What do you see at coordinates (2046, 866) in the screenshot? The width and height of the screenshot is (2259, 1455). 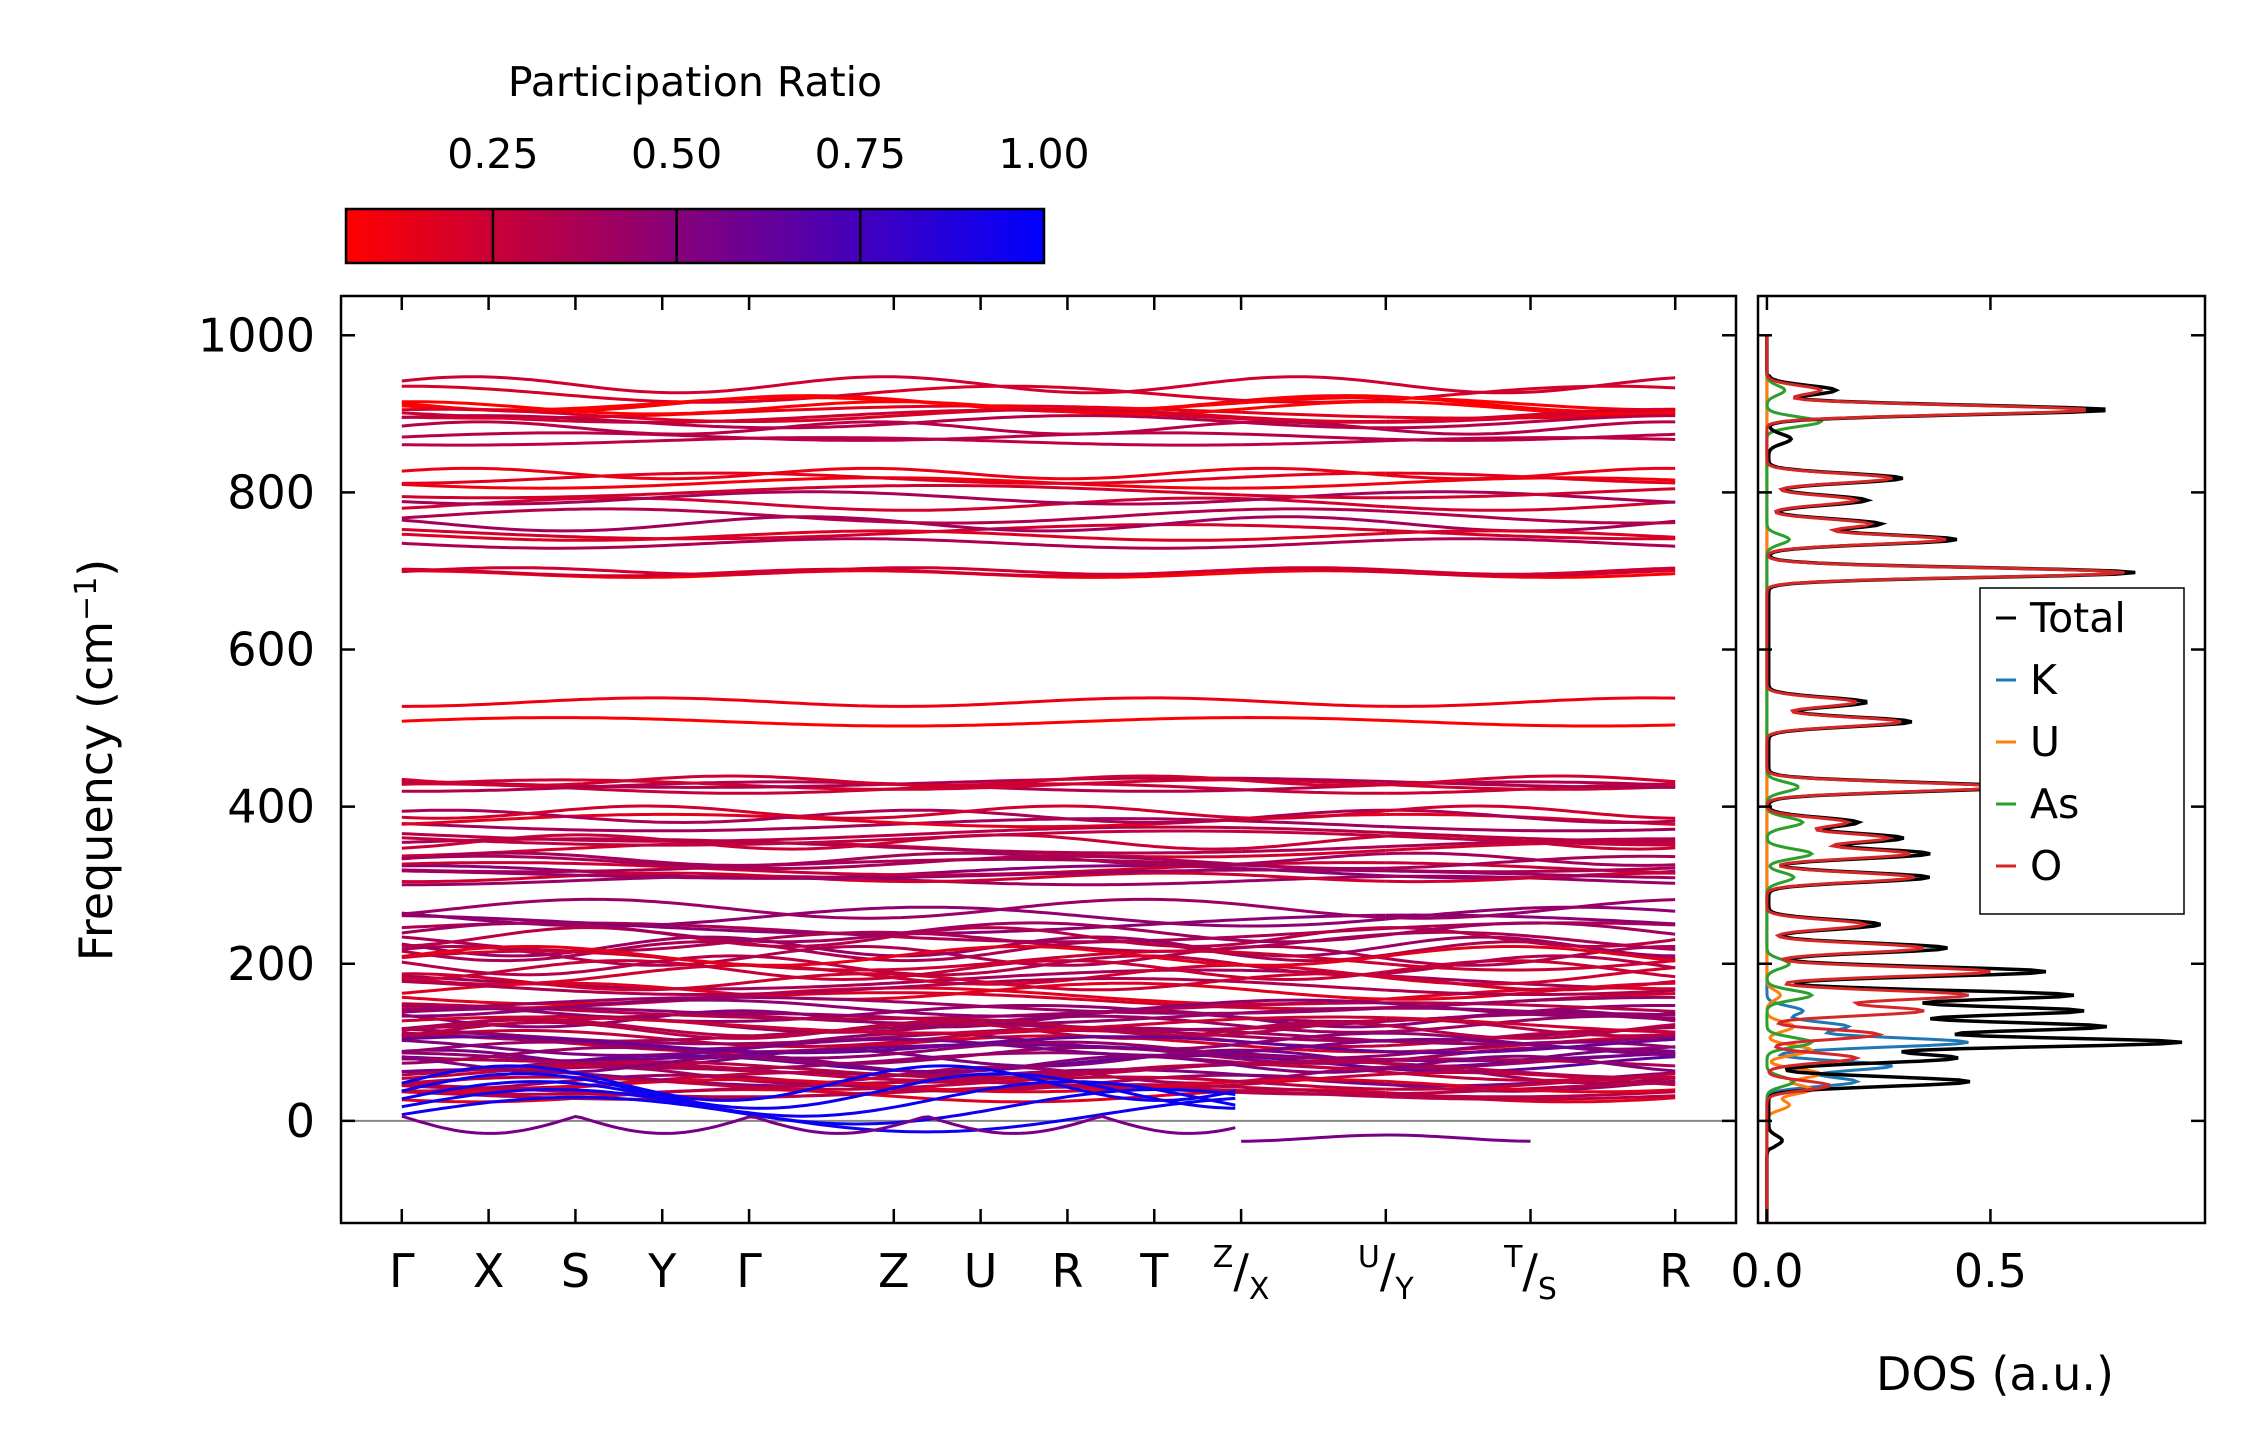 I see `legend-label: O` at bounding box center [2046, 866].